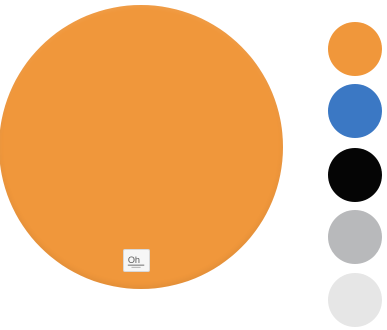 The width and height of the screenshot is (387, 330). What do you see at coordinates (355, 111) in the screenshot?
I see `swatch-blue` at bounding box center [355, 111].